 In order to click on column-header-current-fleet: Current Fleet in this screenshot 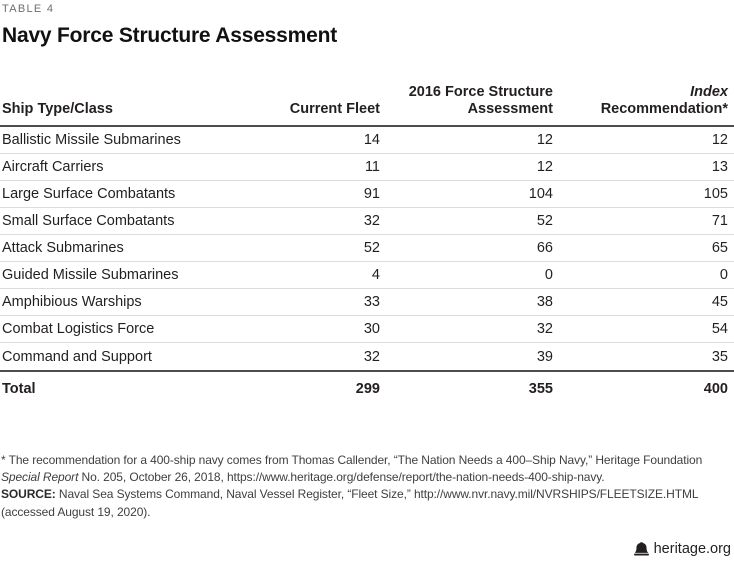, I will do `click(330, 109)`.